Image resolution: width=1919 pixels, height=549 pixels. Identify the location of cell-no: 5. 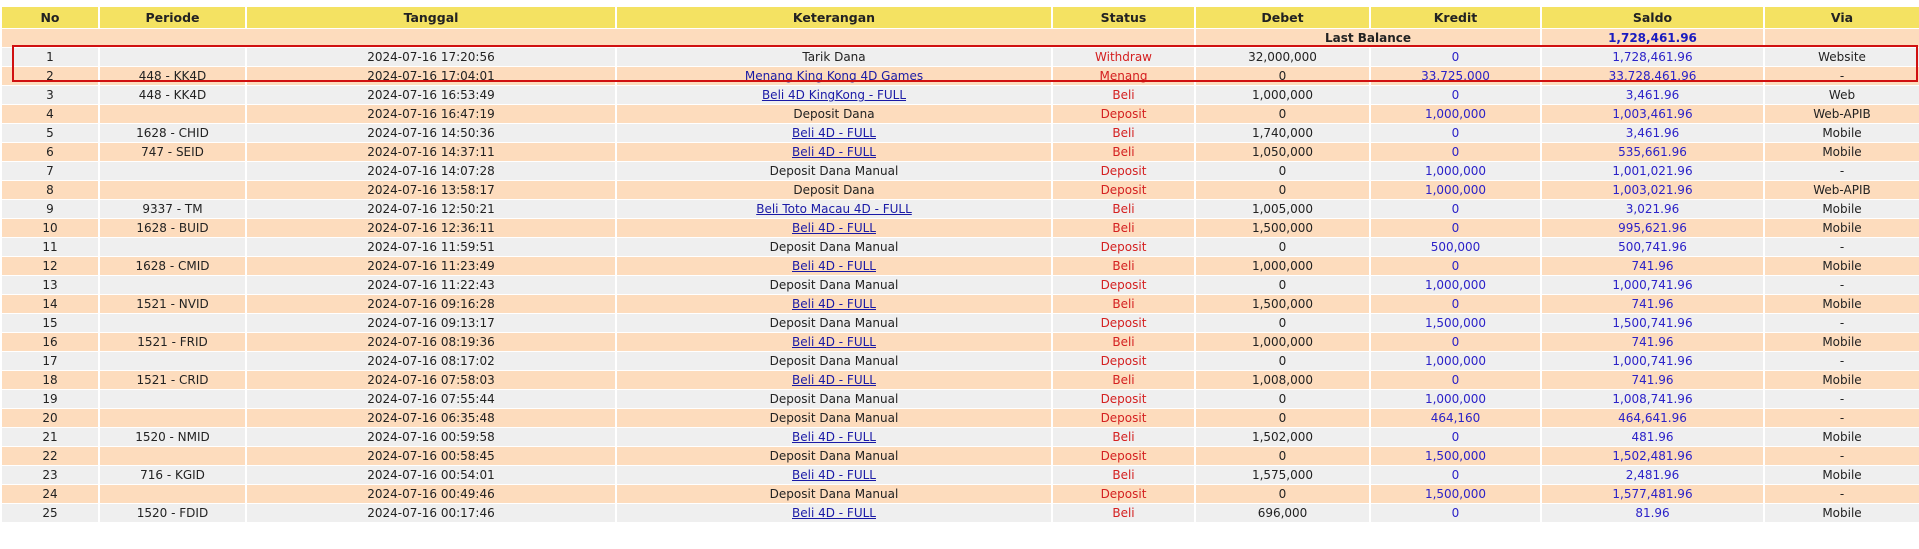
(50, 133).